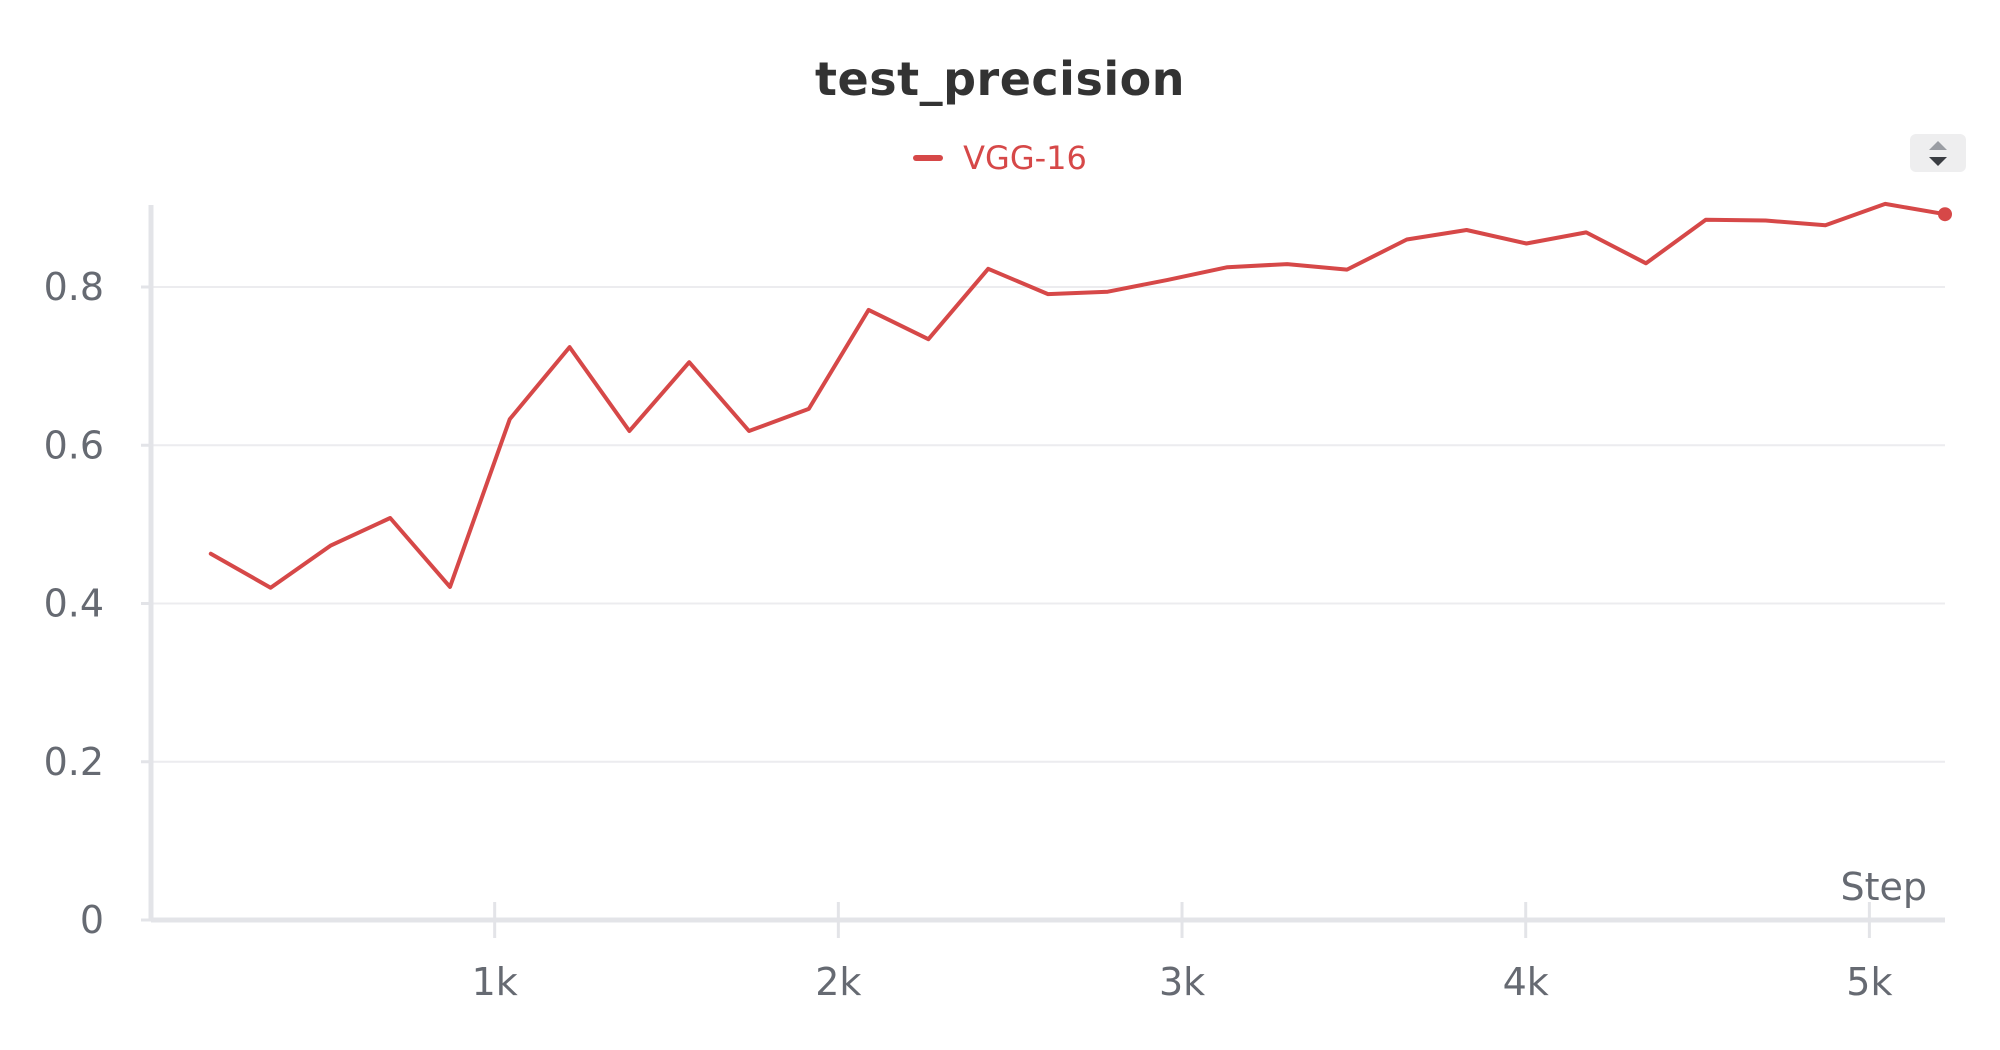  What do you see at coordinates (1182, 953) in the screenshot?
I see `x-axis-ticks: 1k 2k 3k 4k 5k` at bounding box center [1182, 953].